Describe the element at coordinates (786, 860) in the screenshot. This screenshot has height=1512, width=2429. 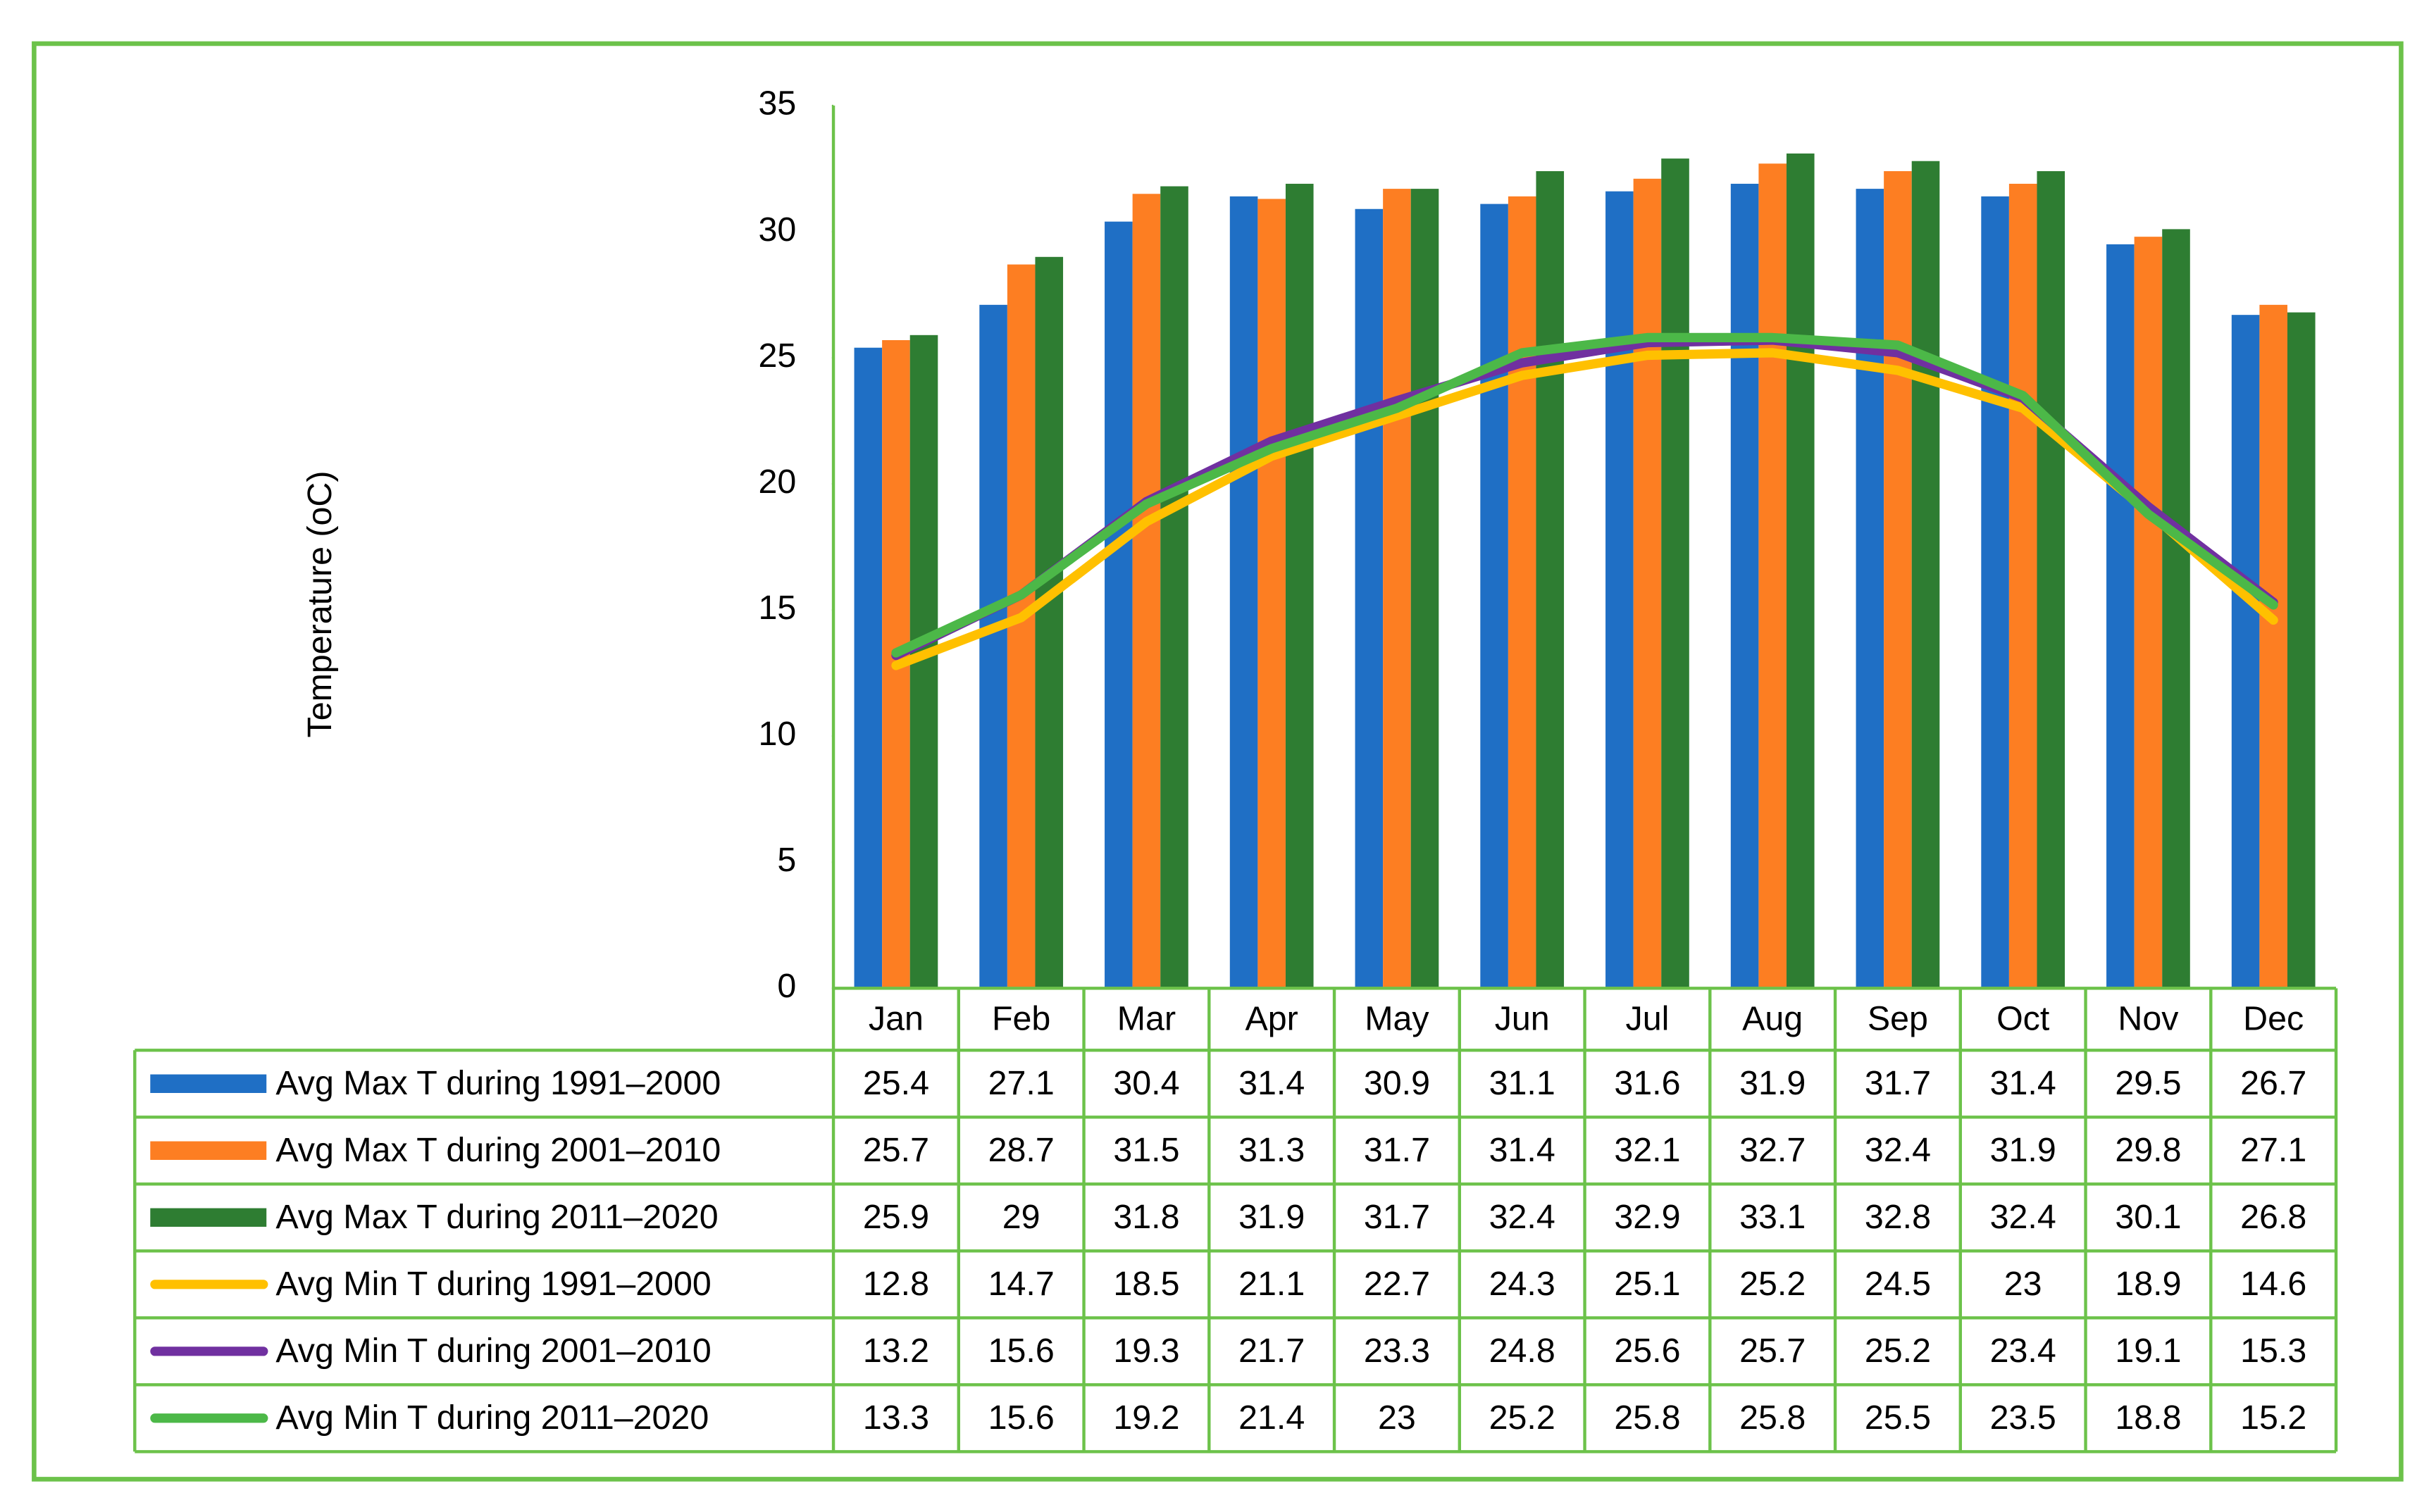
I see `y-tick-label: 5` at that location.